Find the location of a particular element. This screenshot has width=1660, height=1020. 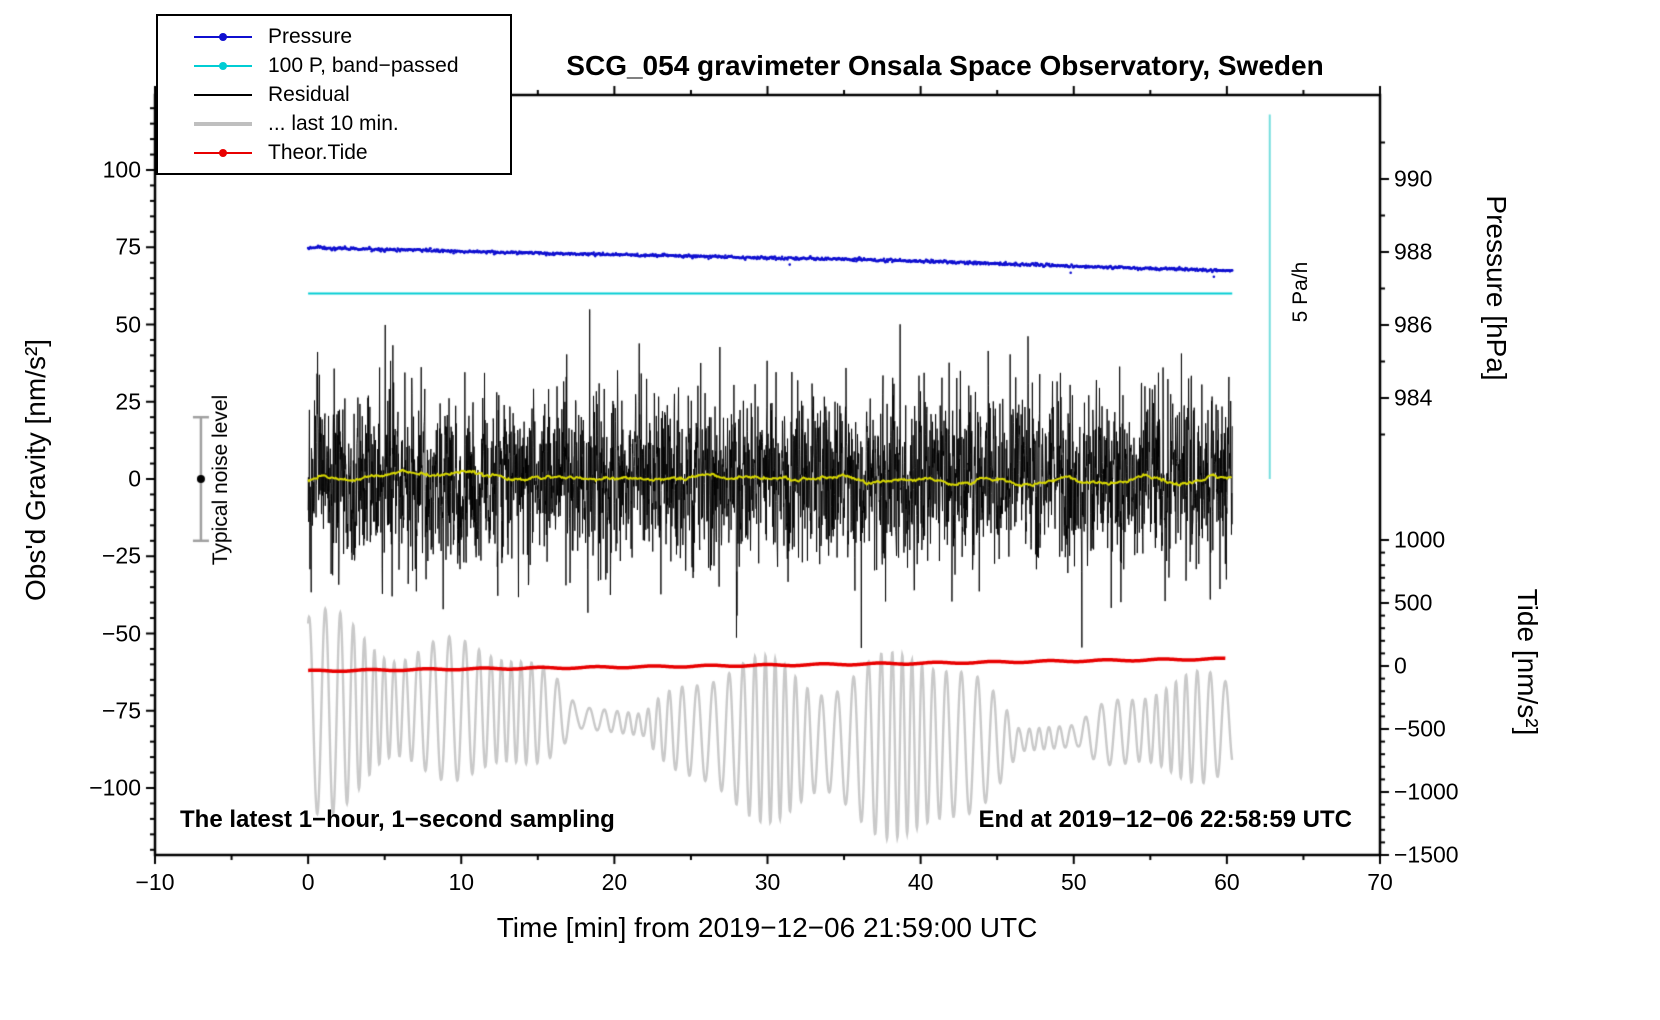

y-axis-label-pressure: Pressure [hPa] is located at coordinates (1496, 288).